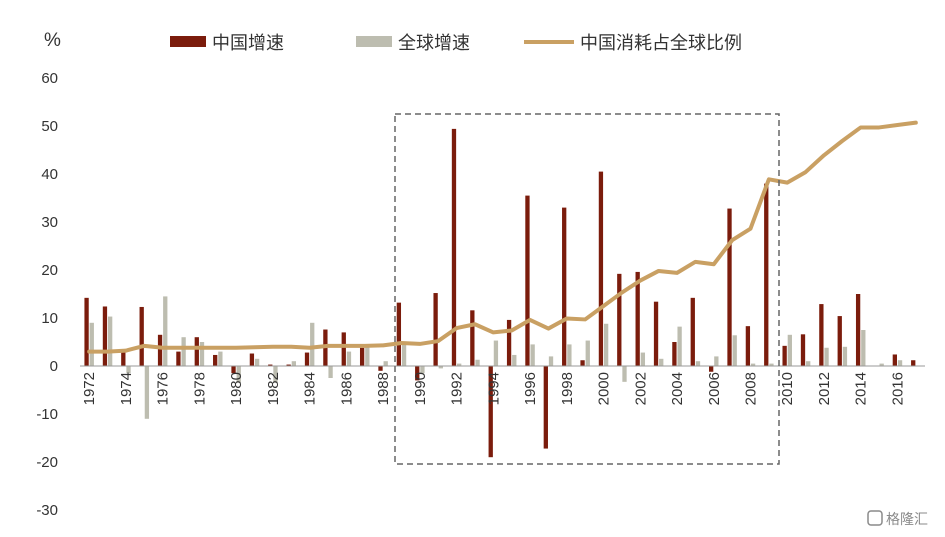  Describe the element at coordinates (374, 41) in the screenshot. I see `legend-swatch-global-growth` at that location.